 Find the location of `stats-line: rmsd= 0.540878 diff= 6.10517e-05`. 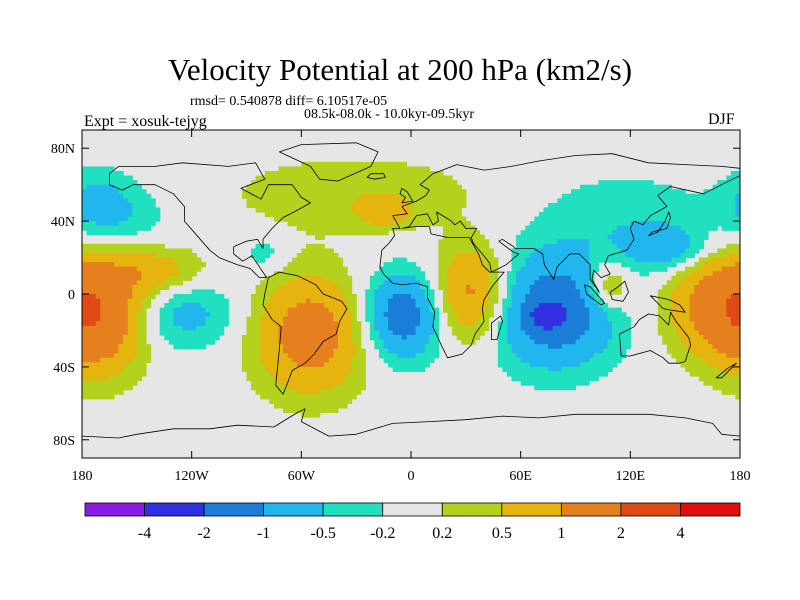

stats-line: rmsd= 0.540878 diff= 6.10517e-05 is located at coordinates (289, 101).